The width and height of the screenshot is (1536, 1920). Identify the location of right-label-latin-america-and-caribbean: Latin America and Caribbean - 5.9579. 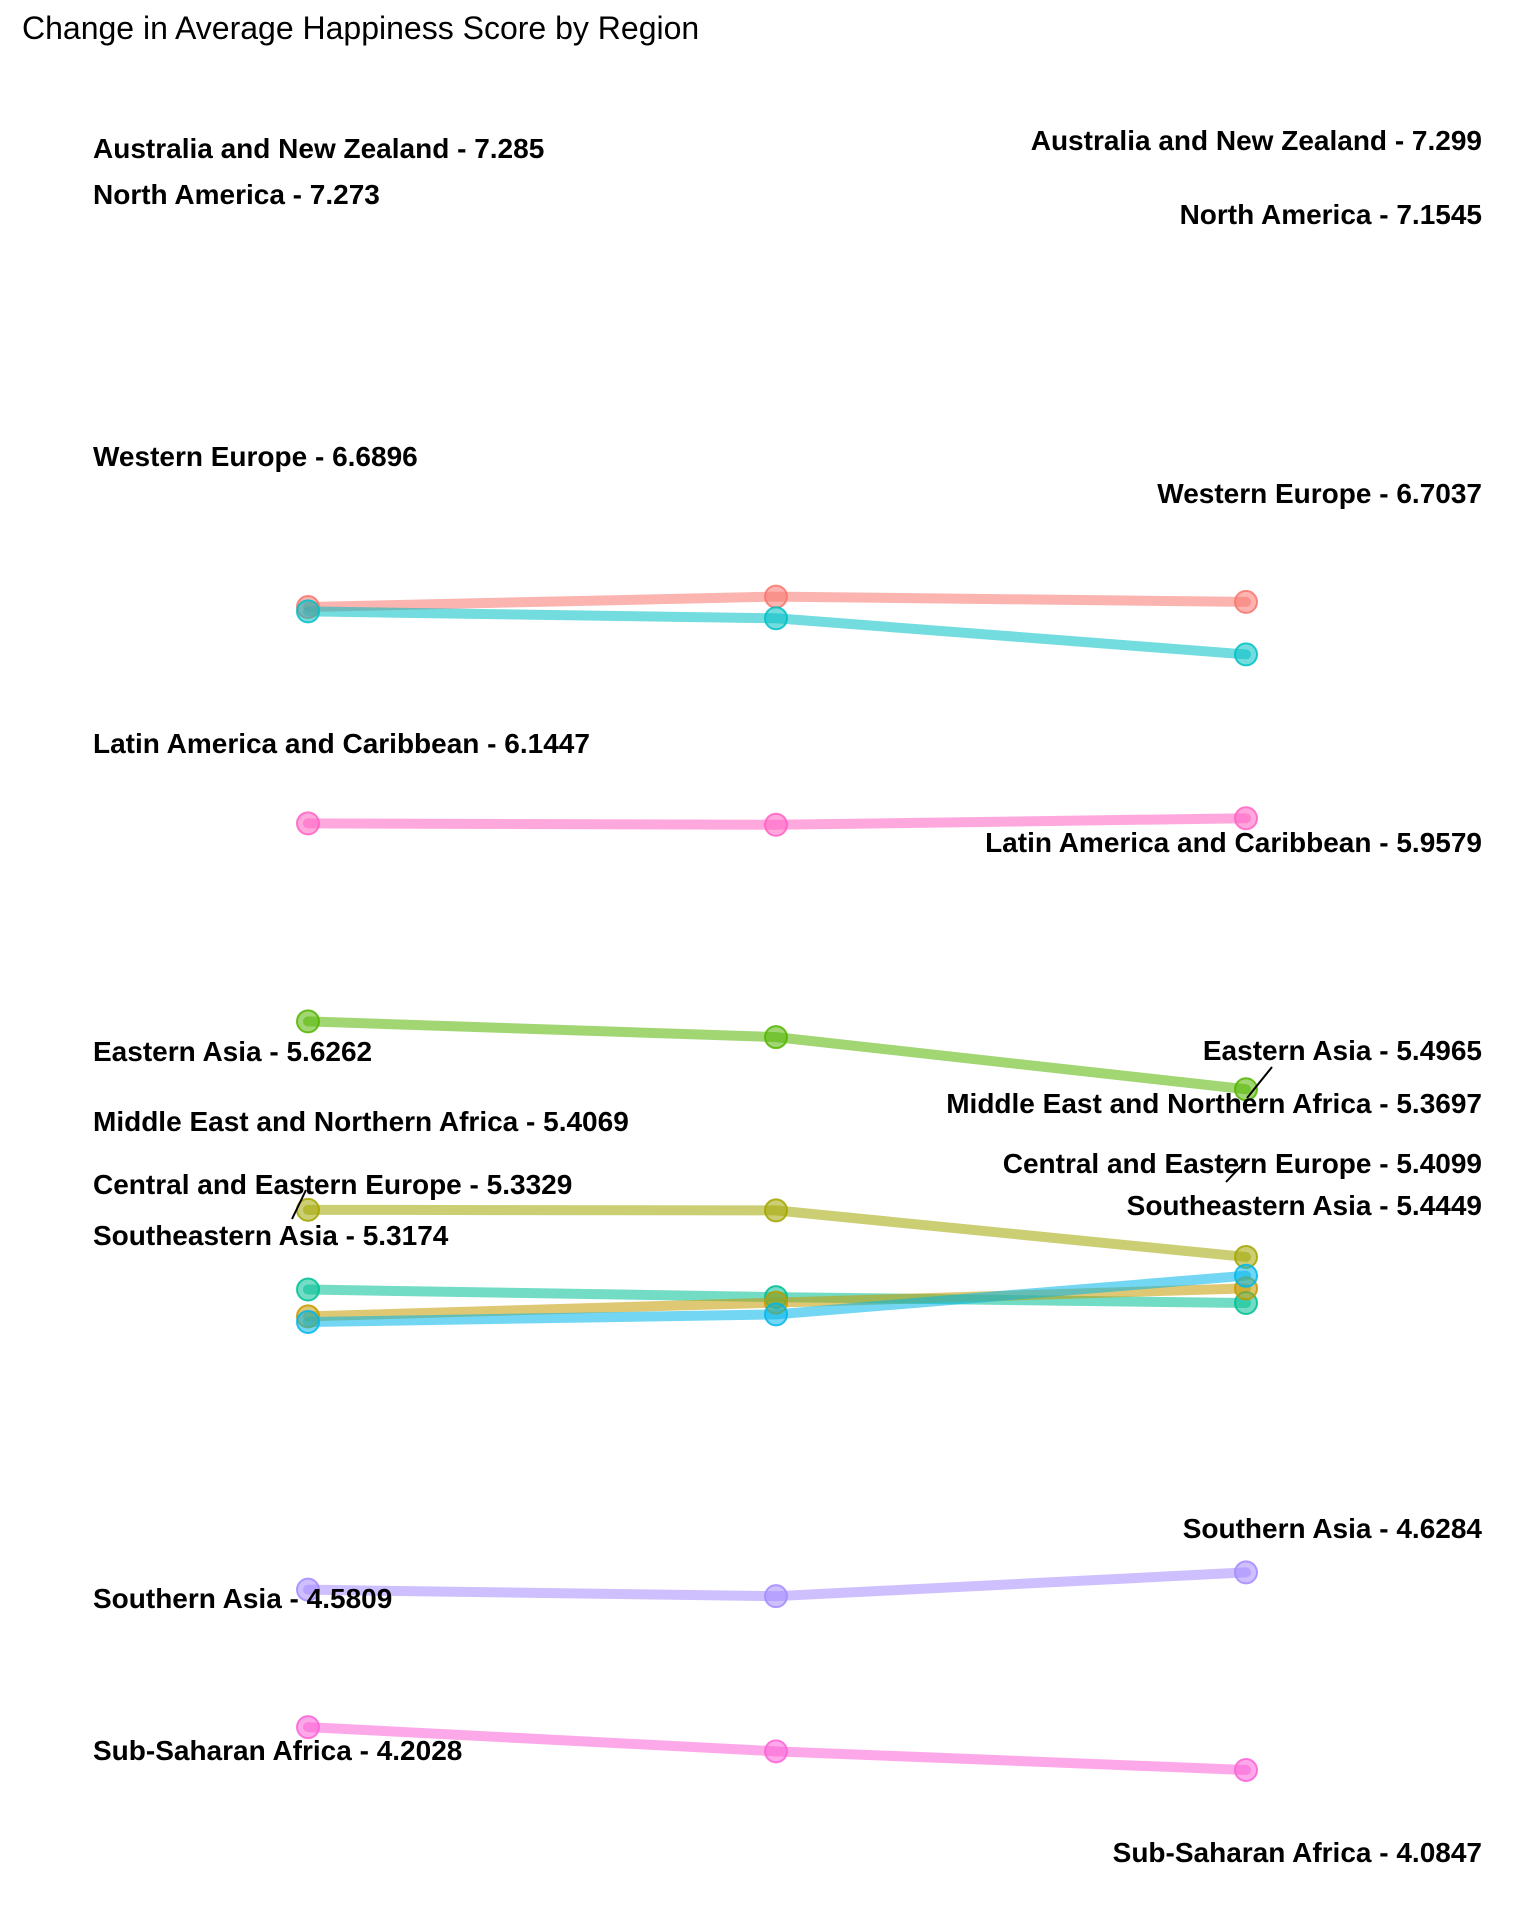
(1233, 842).